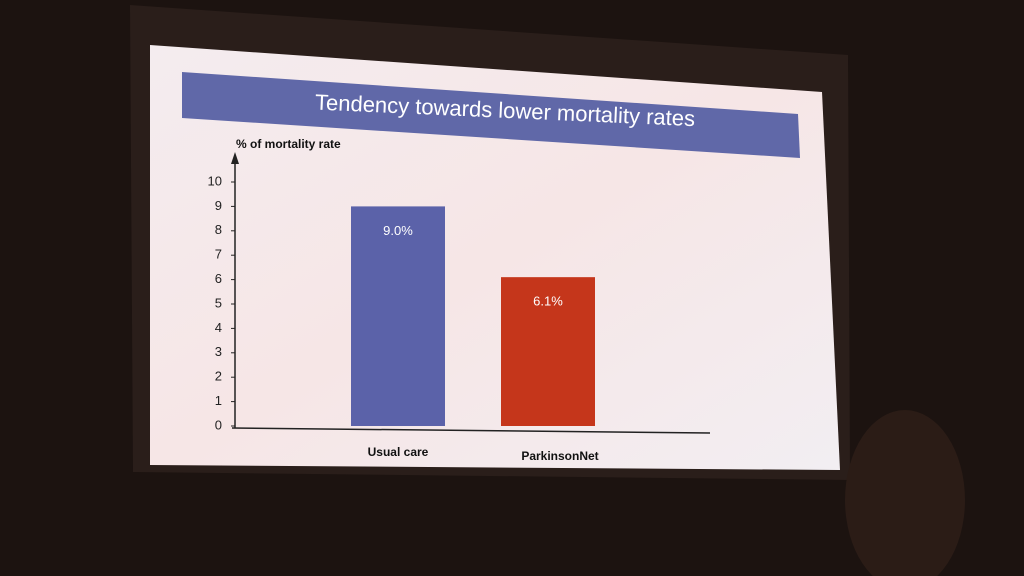 This screenshot has height=576, width=1024. What do you see at coordinates (471, 430) in the screenshot?
I see `x-axis` at bounding box center [471, 430].